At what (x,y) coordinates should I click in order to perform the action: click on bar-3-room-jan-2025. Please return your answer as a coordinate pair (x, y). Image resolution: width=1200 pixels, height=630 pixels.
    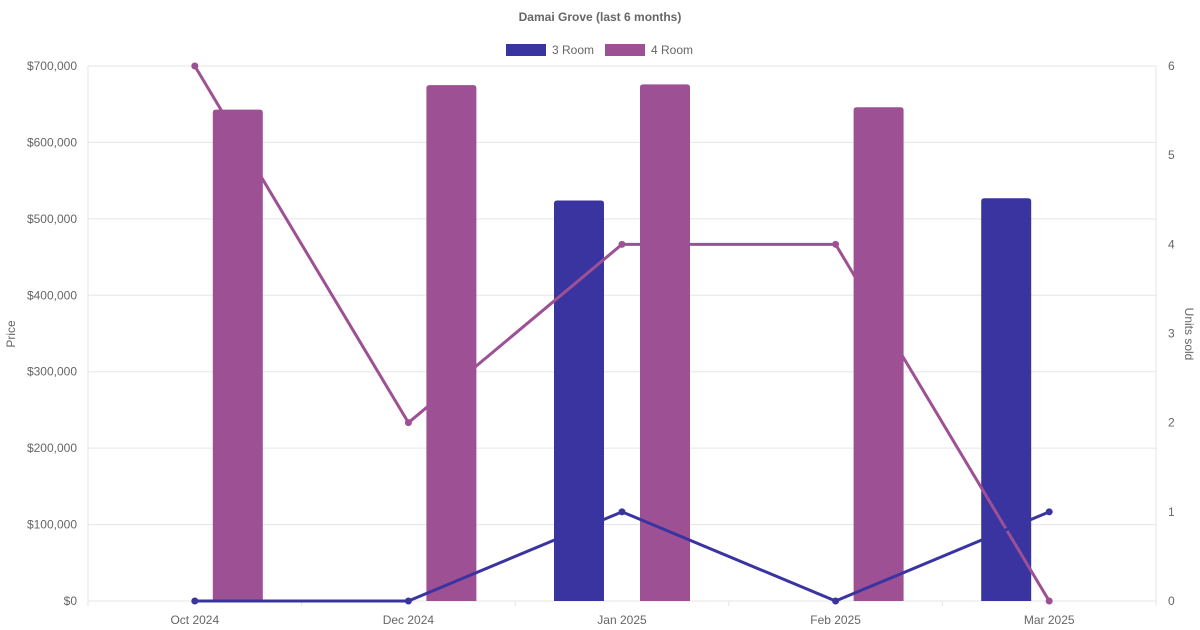
    Looking at the image, I should click on (579, 400).